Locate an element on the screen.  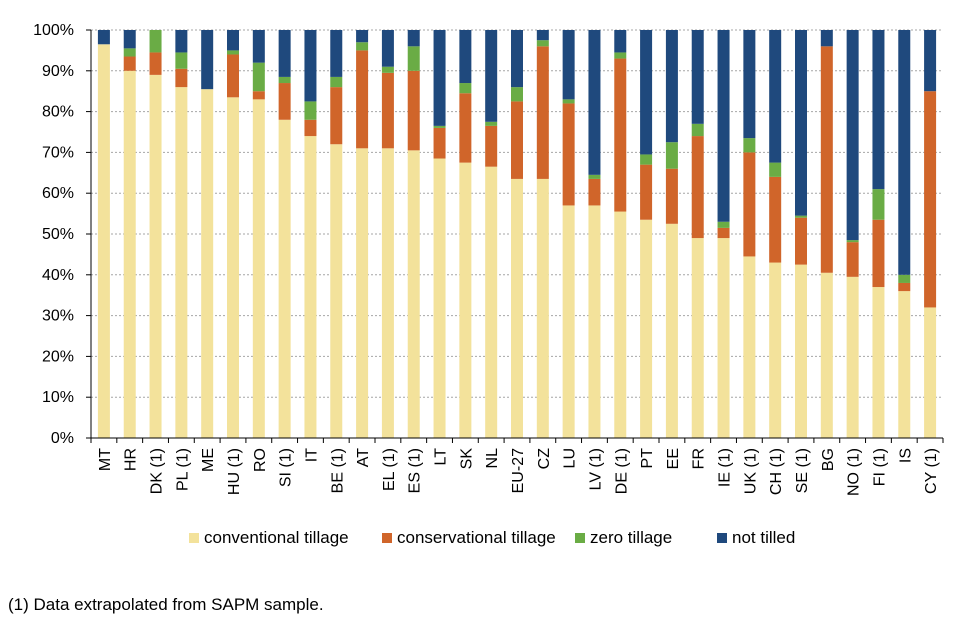
x-tick-label: LT is located at coordinates (441, 457).